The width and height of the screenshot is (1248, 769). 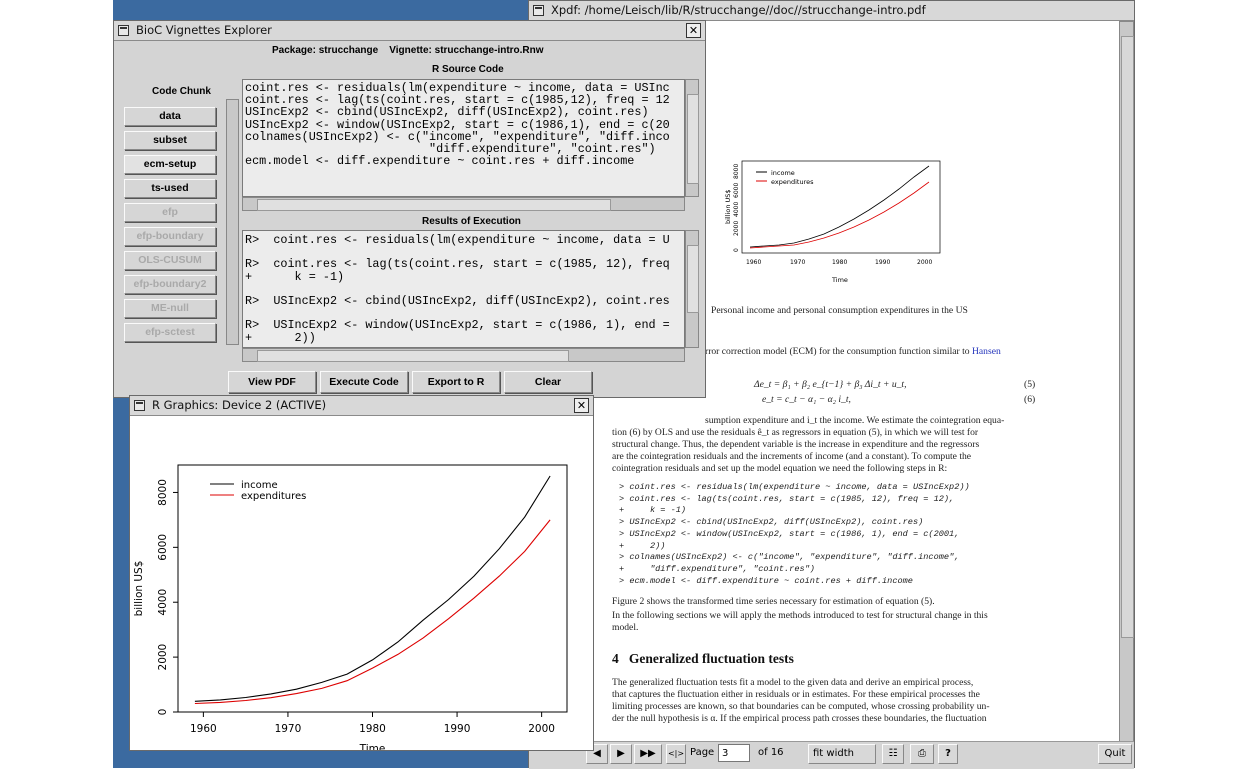 I want to click on legend-label-income: income, so click(x=259, y=485).